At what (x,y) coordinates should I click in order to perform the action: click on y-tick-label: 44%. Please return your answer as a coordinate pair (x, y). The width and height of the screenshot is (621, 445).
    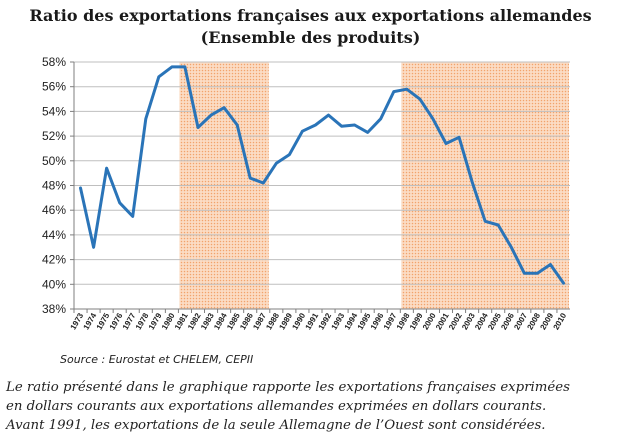
    Looking at the image, I should click on (54, 235).